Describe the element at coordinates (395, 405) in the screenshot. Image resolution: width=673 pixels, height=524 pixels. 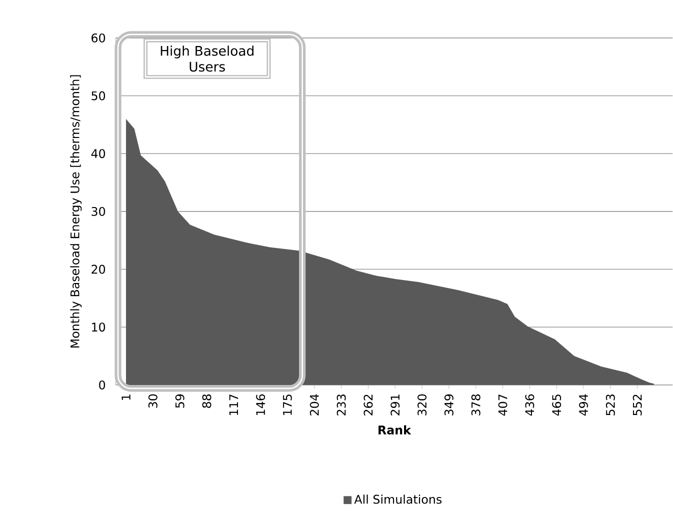
I see `x-tick-label: 291` at that location.